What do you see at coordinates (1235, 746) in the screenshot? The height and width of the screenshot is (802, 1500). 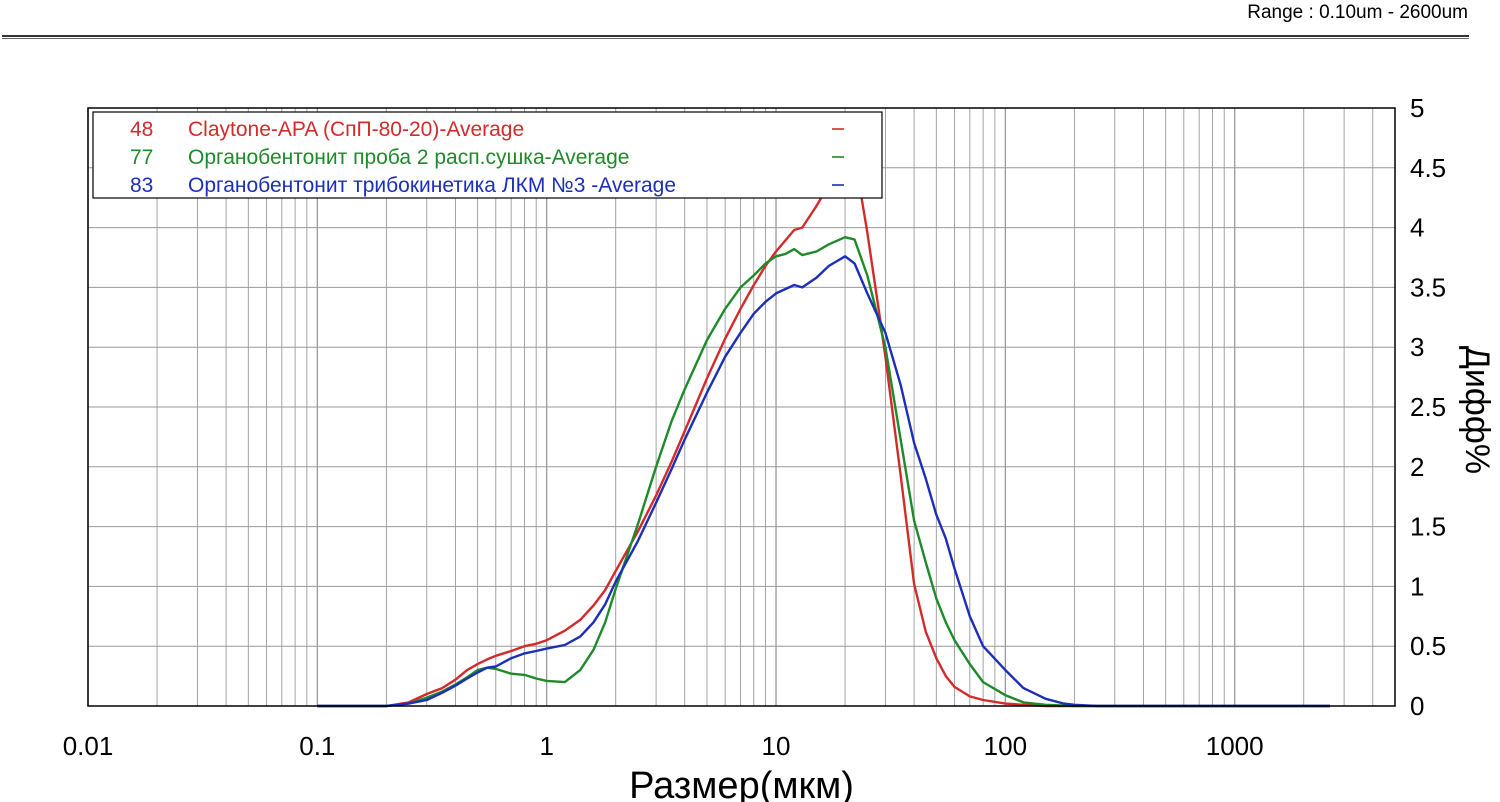 I see `x-tick-label: 1000` at bounding box center [1235, 746].